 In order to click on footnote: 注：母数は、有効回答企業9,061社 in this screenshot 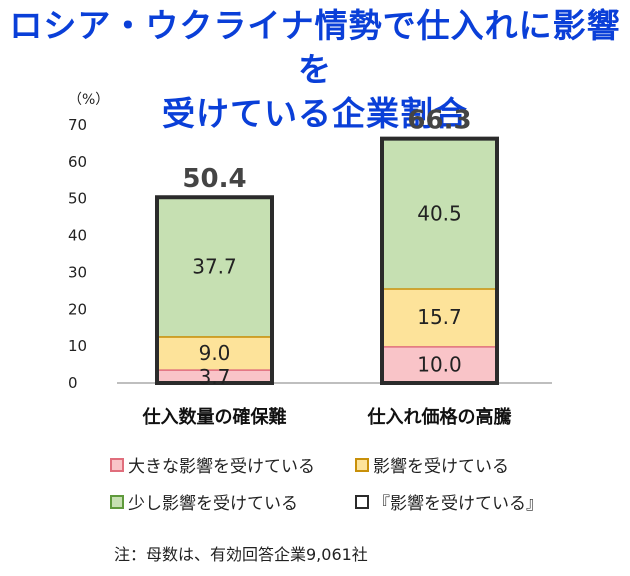, I will do `click(241, 554)`.